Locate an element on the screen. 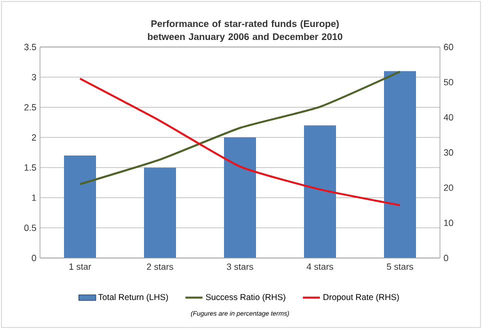 This screenshot has width=482, height=329. y-tick-label: 0 is located at coordinates (34, 258).